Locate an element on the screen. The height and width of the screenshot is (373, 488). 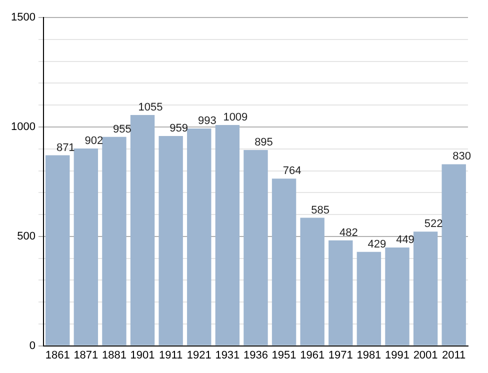
x-tick-label: 1951 is located at coordinates (284, 355).